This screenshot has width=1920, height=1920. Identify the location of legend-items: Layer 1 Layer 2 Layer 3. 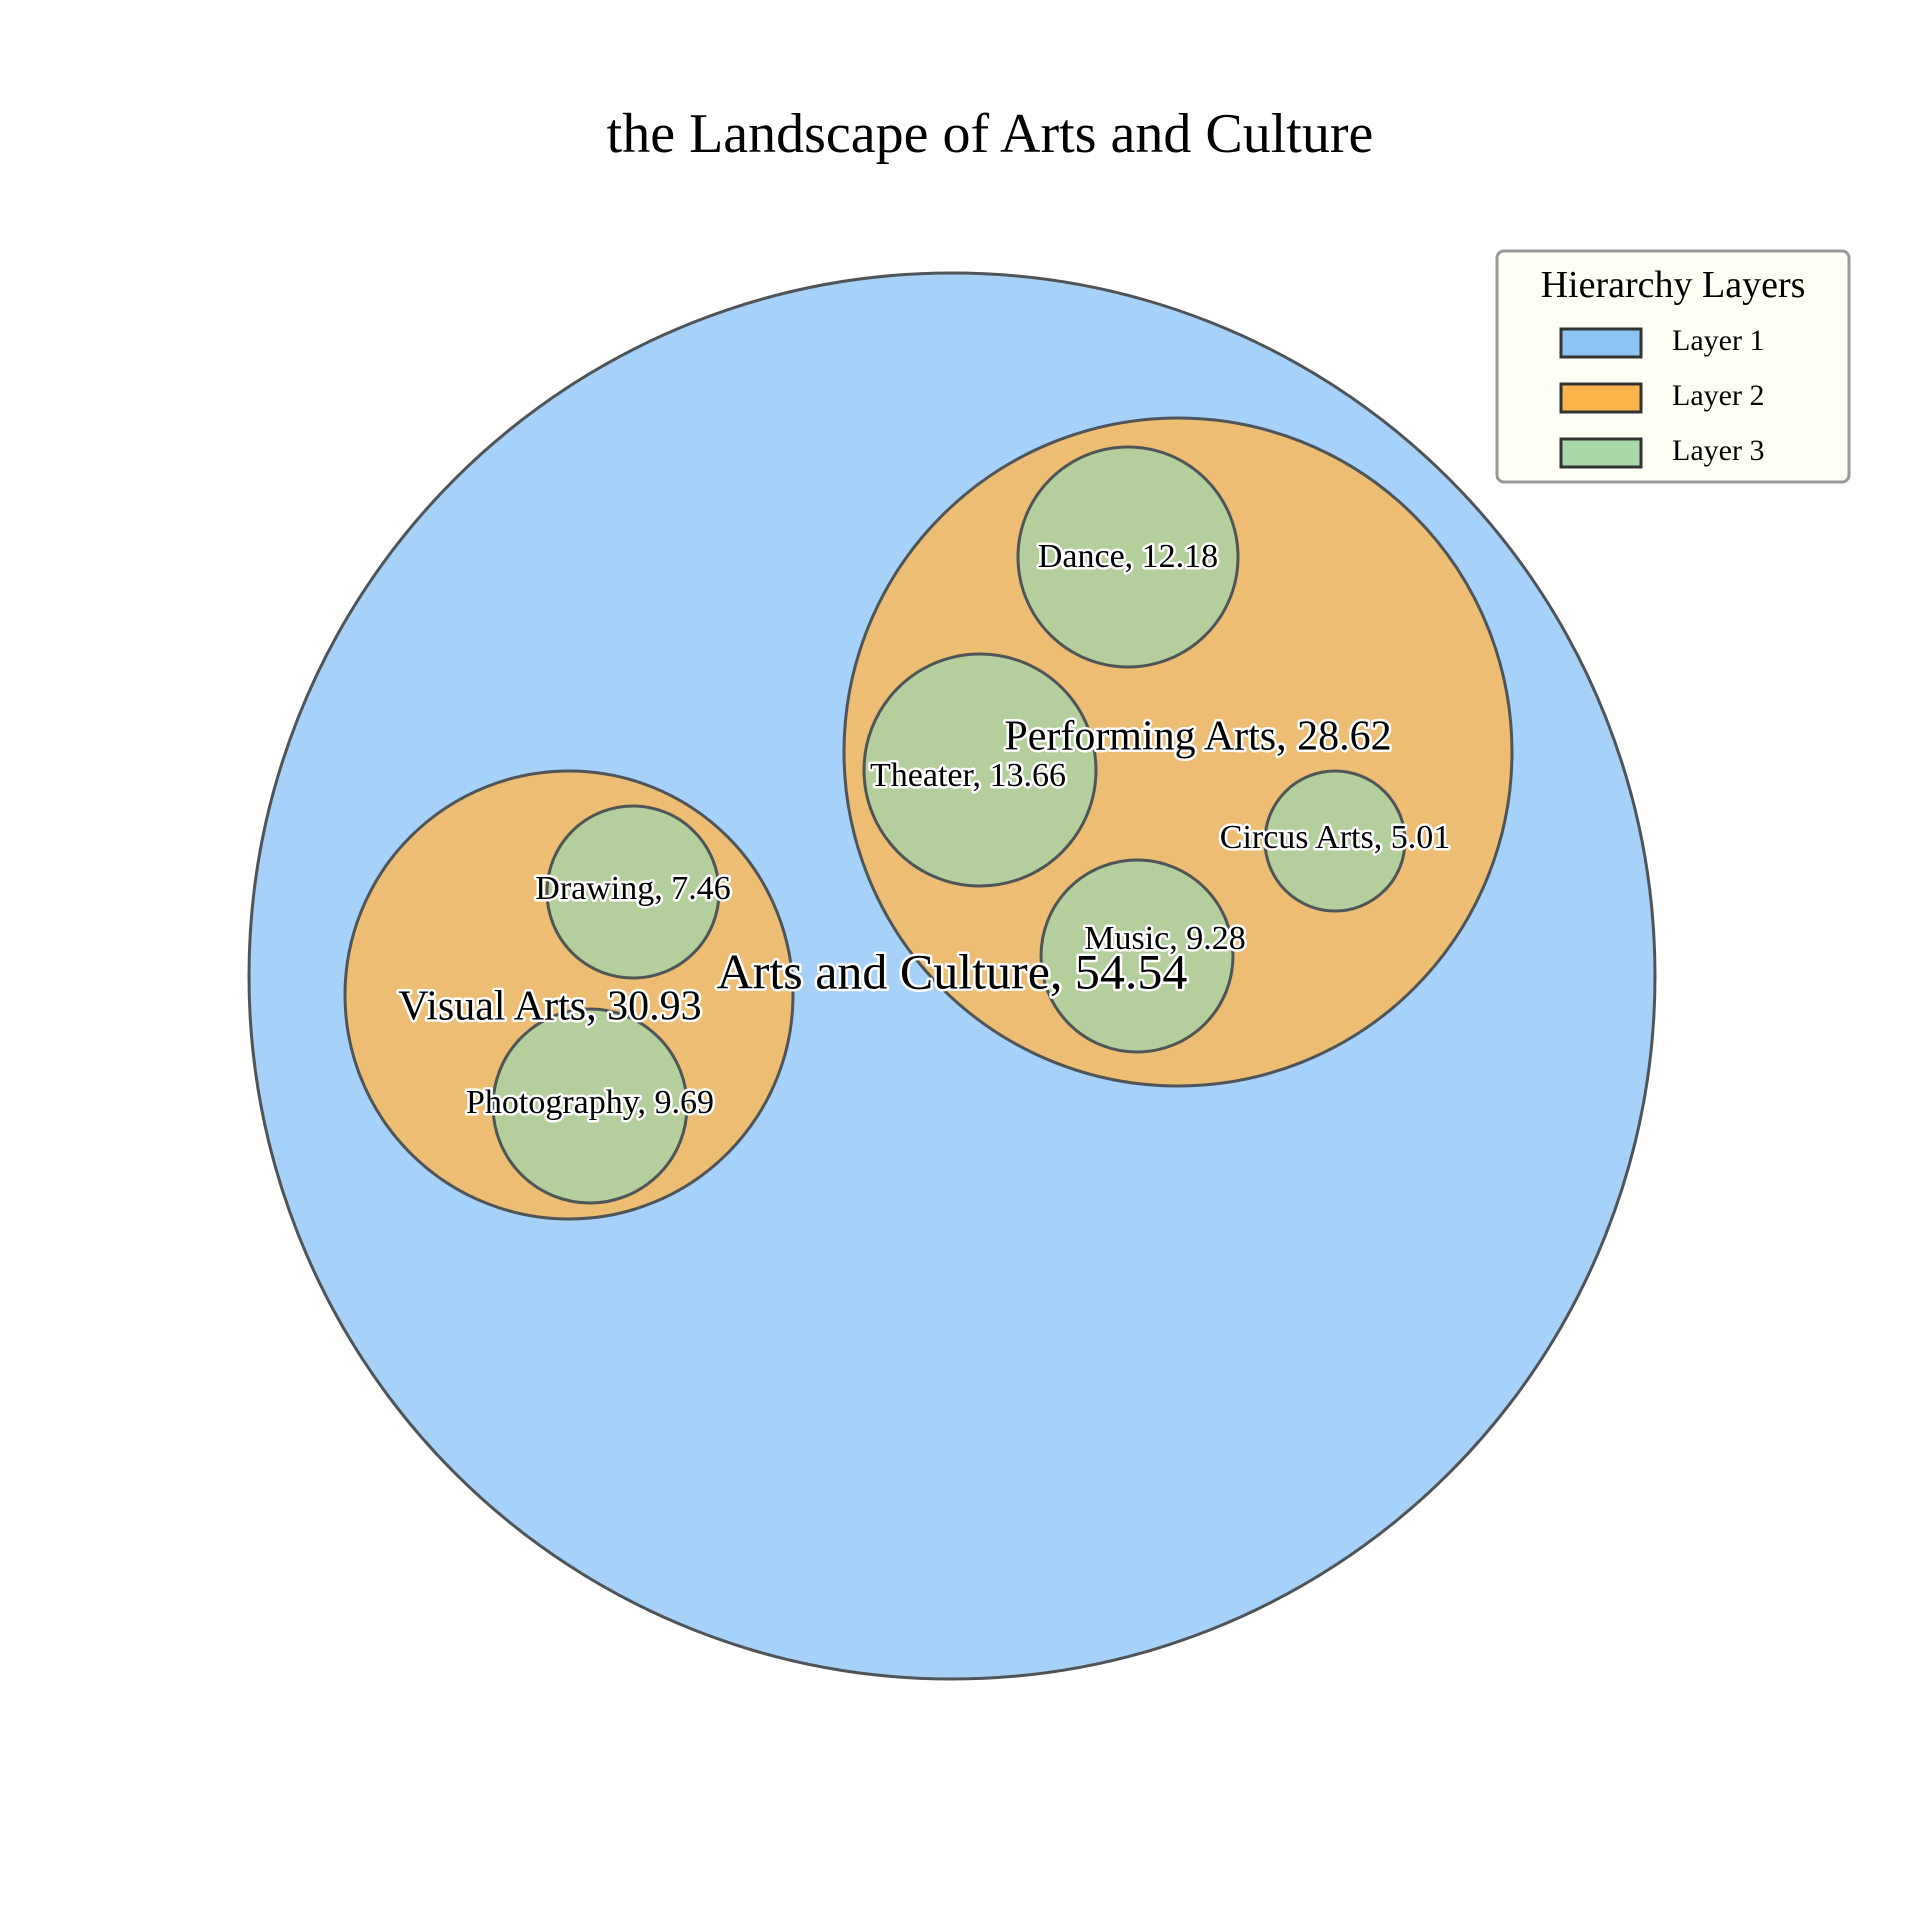
(1661, 396).